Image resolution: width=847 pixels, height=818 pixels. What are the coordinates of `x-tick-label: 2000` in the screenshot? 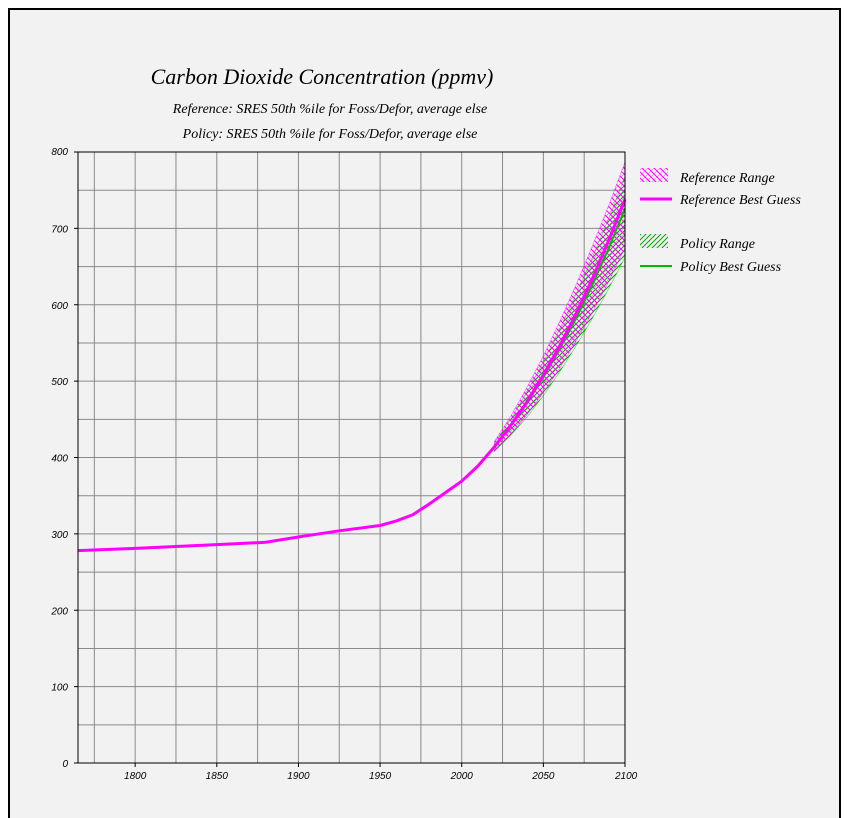 It's located at (462, 776).